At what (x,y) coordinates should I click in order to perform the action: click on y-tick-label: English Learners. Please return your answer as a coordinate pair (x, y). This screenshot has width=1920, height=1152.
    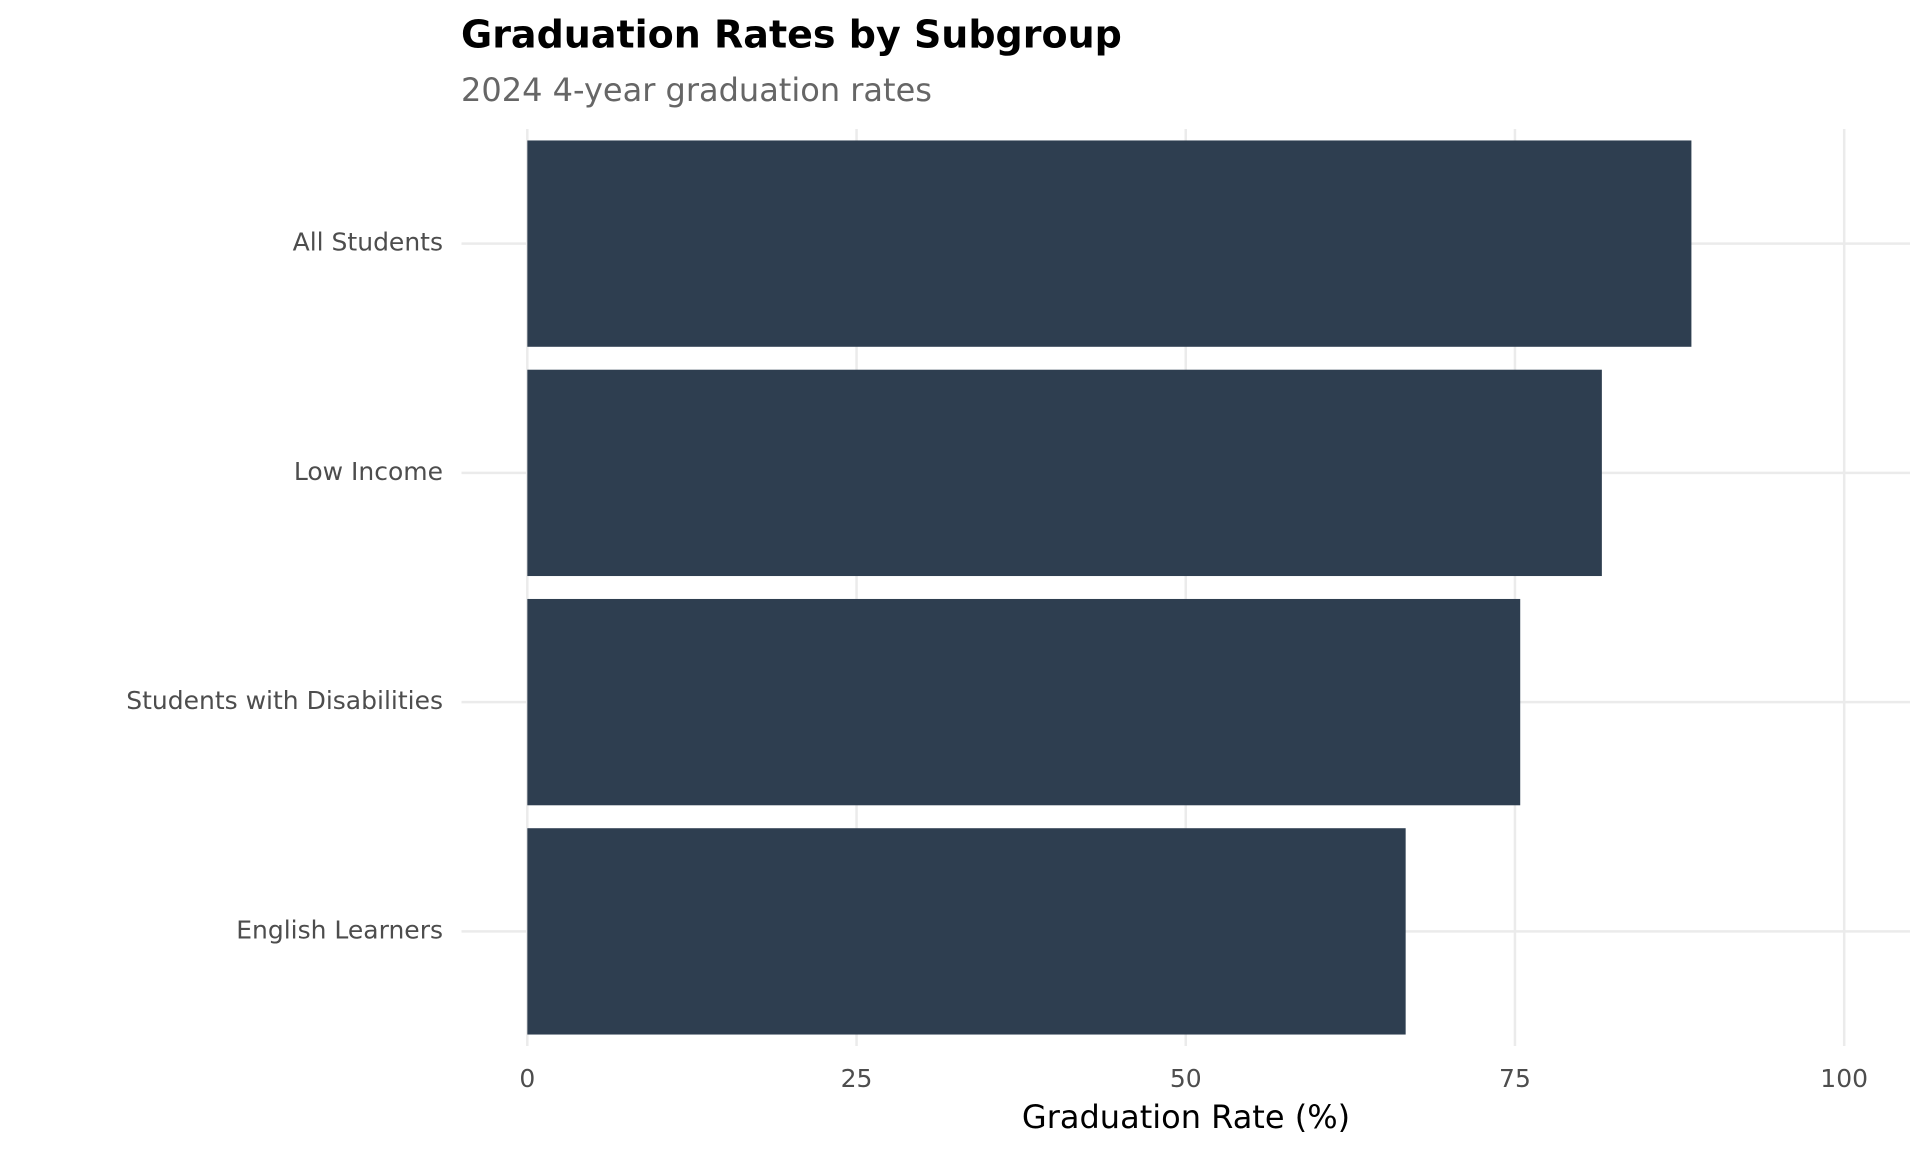
    Looking at the image, I should click on (339, 929).